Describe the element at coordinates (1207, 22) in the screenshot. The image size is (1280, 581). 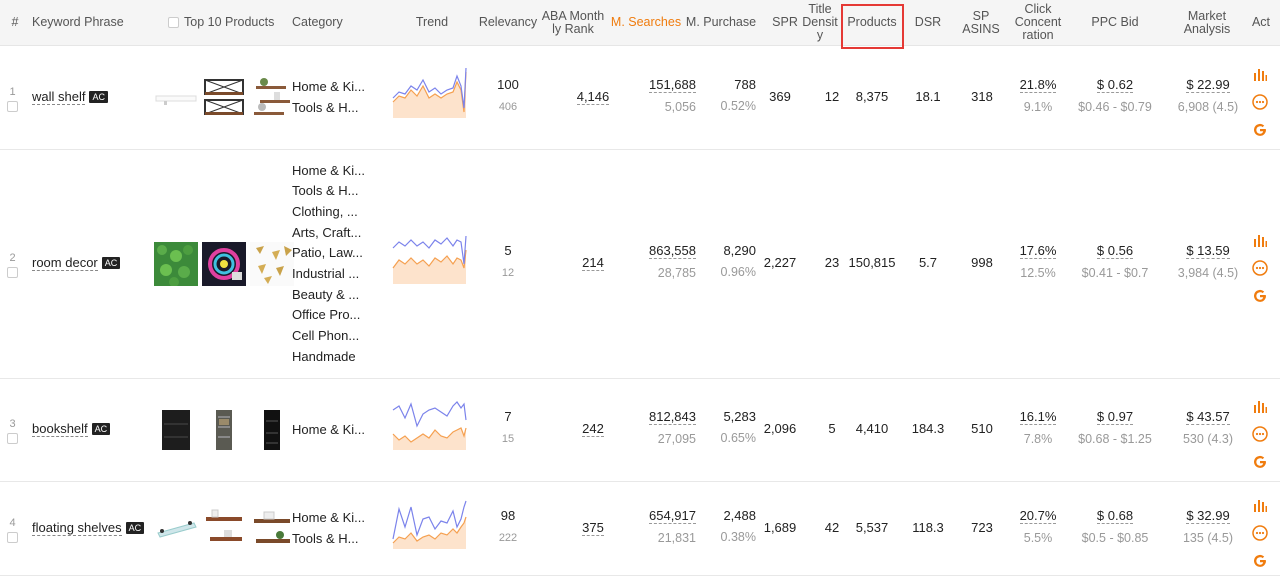
I see `header-market-analysis: Market Analysis` at that location.